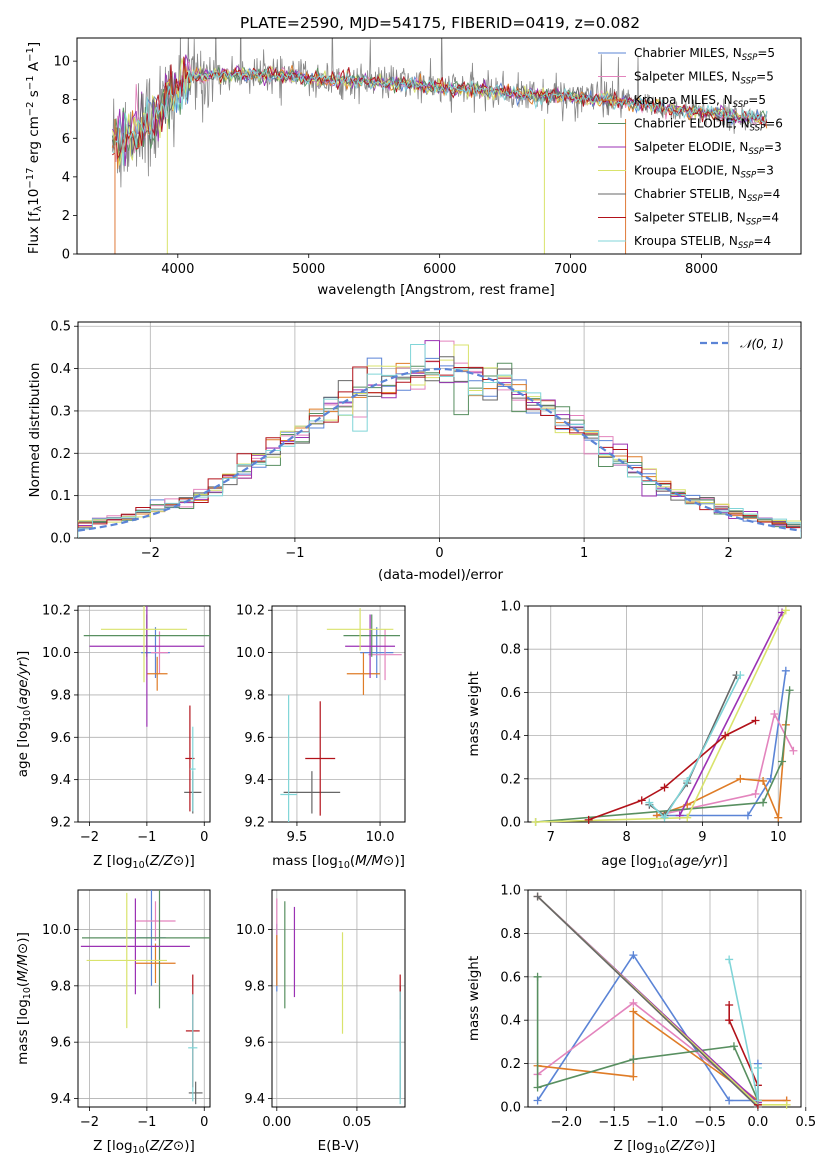  I want to click on x-tick-label: −1.5, so click(614, 1122).